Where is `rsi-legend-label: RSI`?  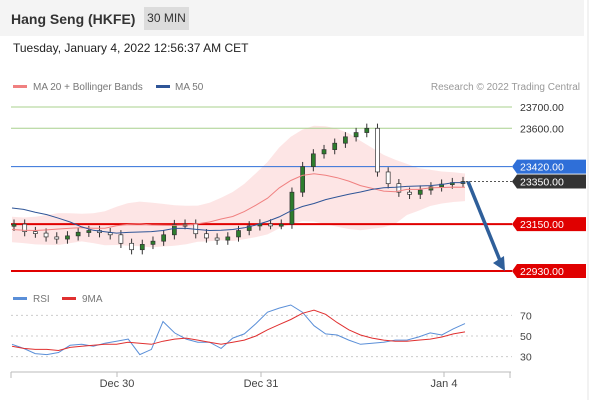
rsi-legend-label: RSI is located at coordinates (41, 299).